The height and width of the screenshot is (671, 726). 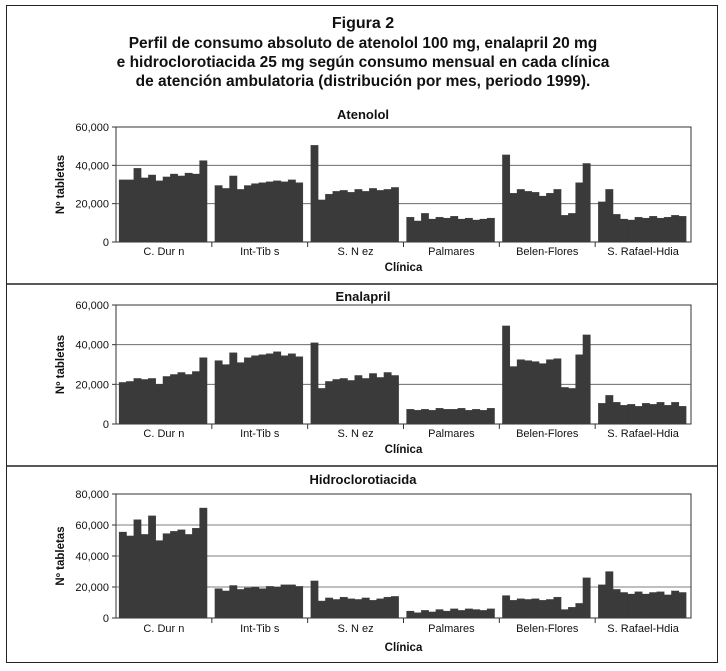 I want to click on figure-label: Figura 2, so click(x=363, y=23).